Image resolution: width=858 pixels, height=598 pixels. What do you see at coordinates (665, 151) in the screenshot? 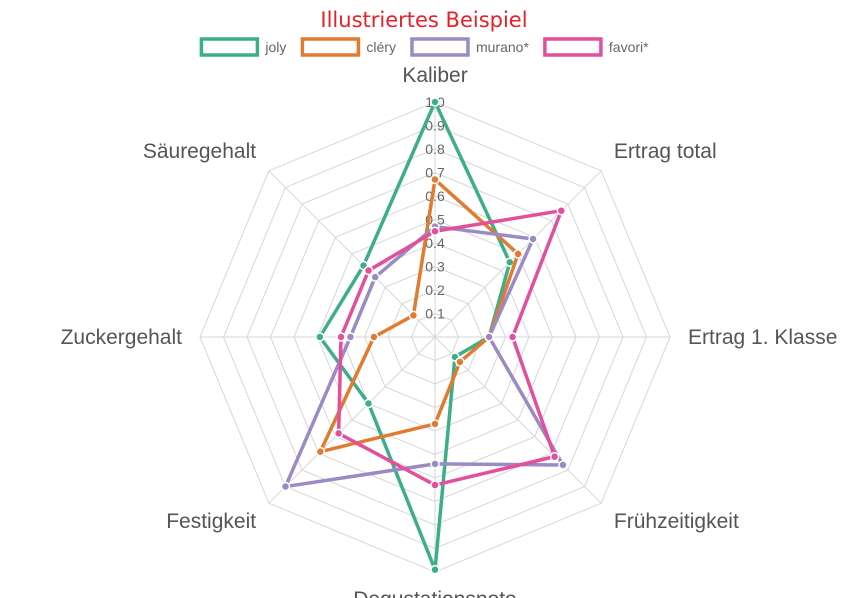
I see `axis-label: Ertrag total` at bounding box center [665, 151].